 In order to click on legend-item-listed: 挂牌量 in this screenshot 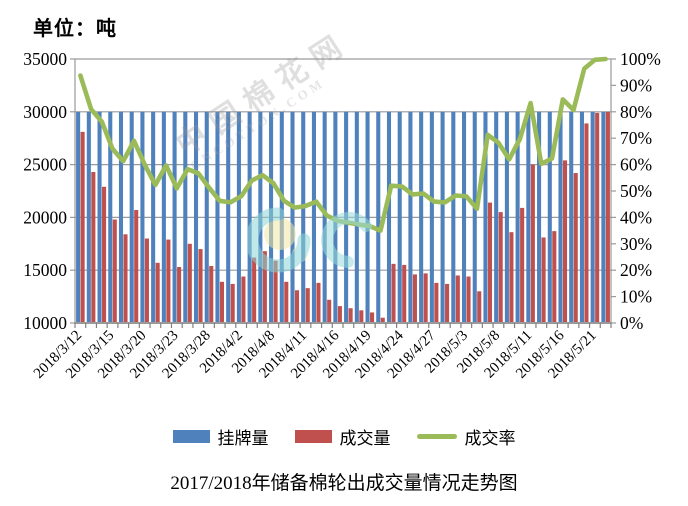, I will do `click(220, 436)`.